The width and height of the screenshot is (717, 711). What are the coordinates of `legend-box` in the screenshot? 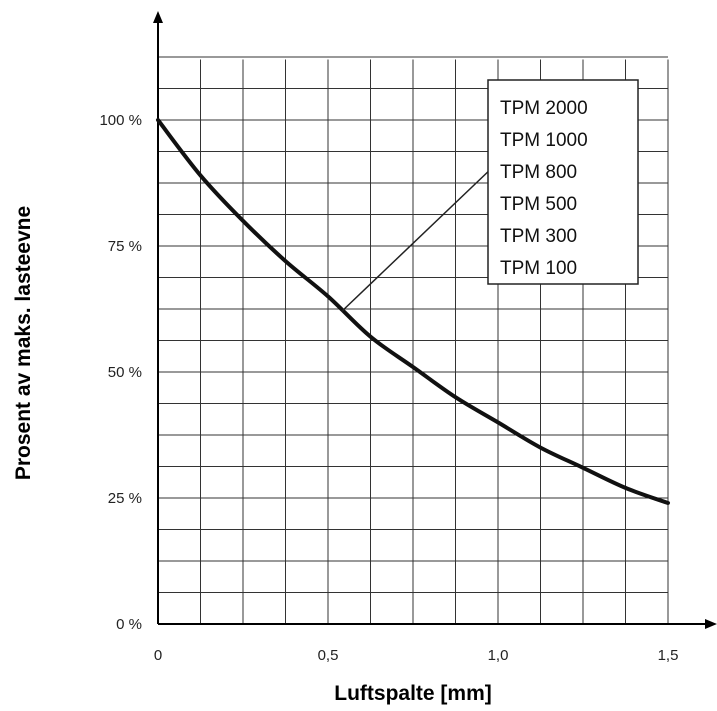 It's located at (563, 182).